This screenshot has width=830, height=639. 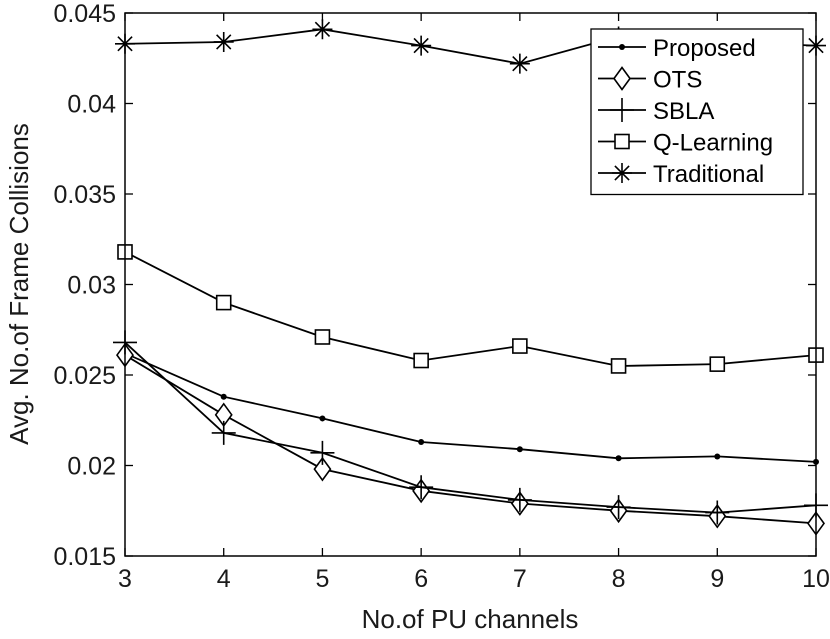 What do you see at coordinates (520, 579) in the screenshot?
I see `x-tick-label: 7` at bounding box center [520, 579].